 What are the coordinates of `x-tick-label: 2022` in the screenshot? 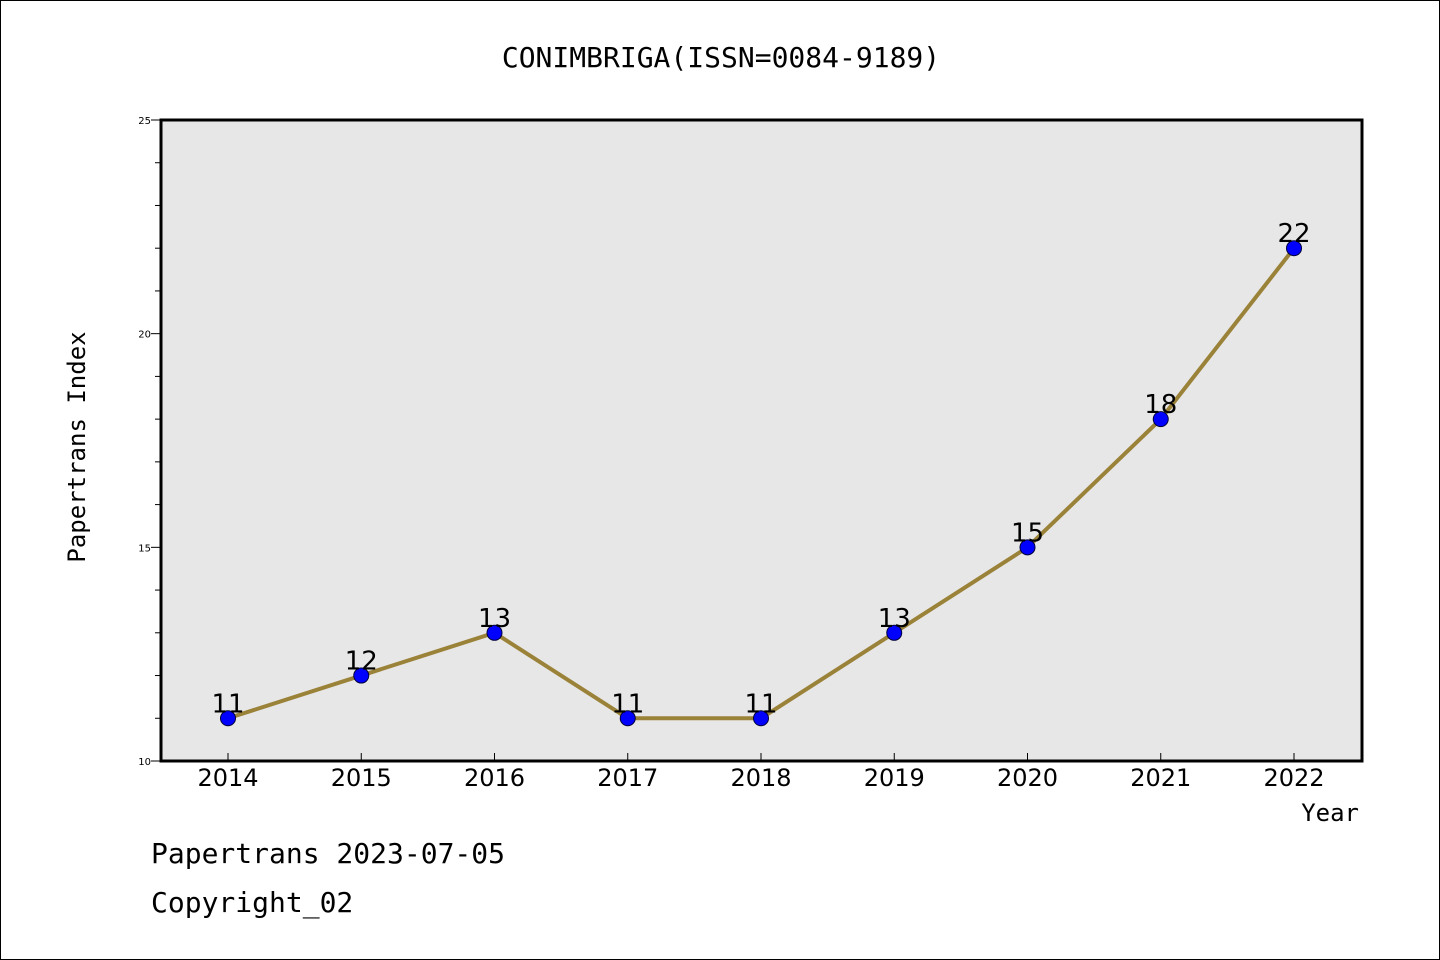 It's located at (1293, 778).